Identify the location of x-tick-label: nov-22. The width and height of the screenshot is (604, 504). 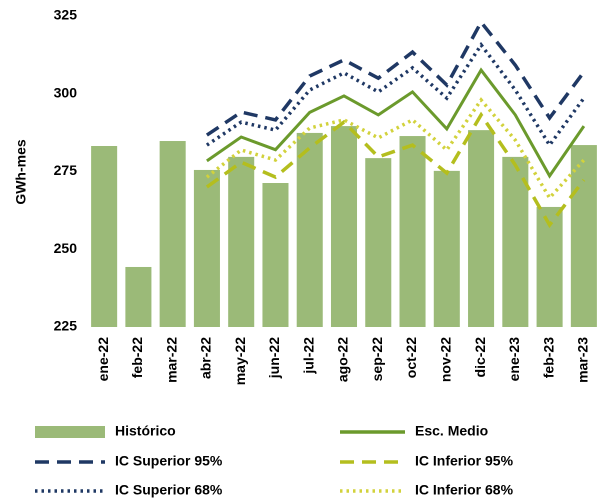
(446, 359).